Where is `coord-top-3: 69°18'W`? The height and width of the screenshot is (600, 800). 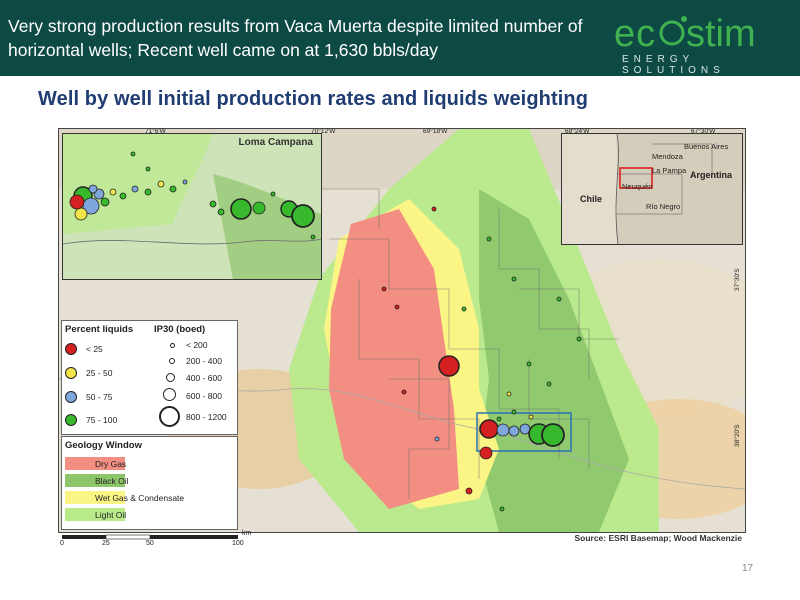 coord-top-3: 69°18'W is located at coordinates (435, 131).